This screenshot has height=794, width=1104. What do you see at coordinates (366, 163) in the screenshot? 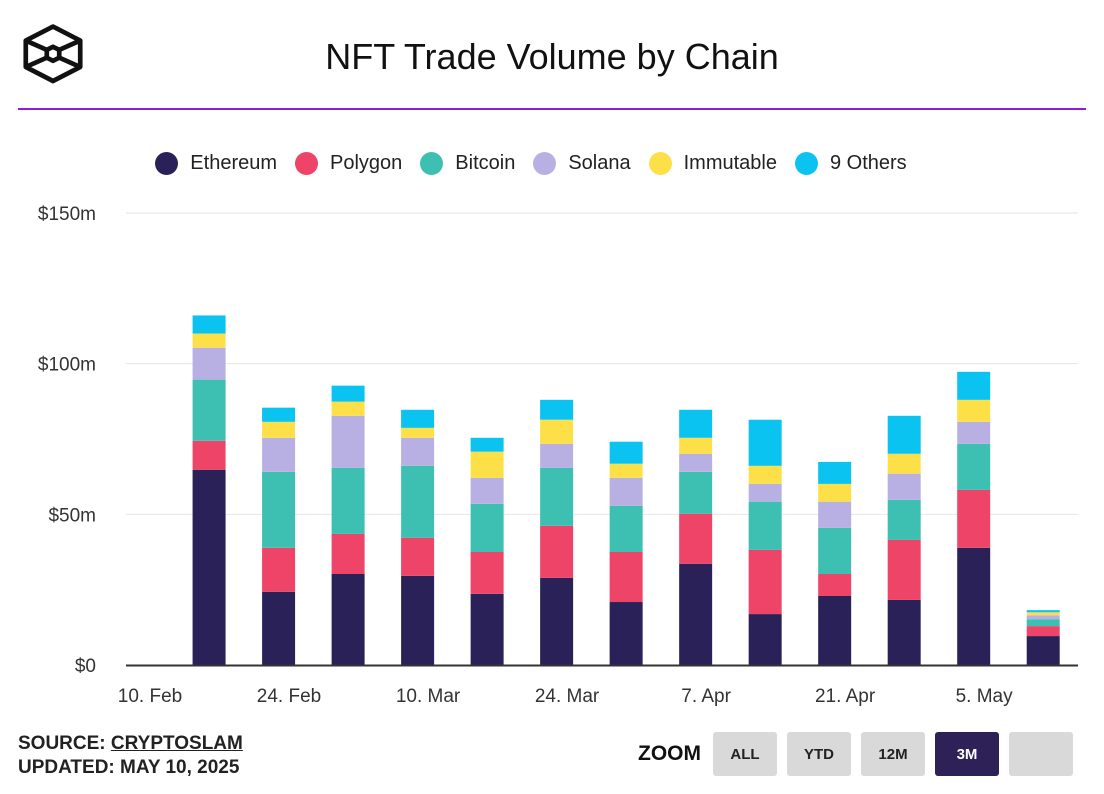
I see `legend-label: Polygon` at bounding box center [366, 163].